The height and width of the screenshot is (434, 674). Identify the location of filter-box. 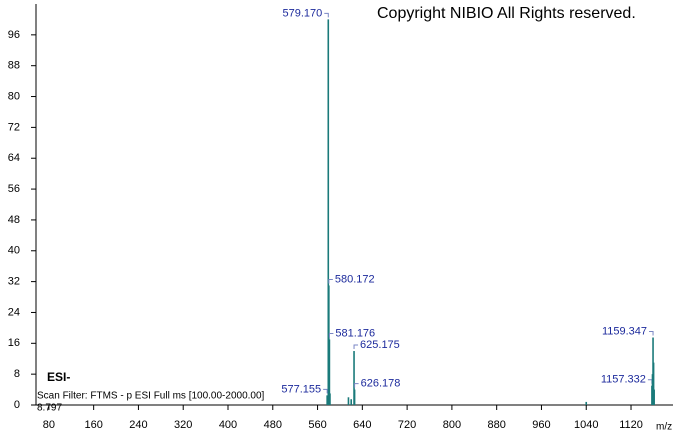
(155, 401).